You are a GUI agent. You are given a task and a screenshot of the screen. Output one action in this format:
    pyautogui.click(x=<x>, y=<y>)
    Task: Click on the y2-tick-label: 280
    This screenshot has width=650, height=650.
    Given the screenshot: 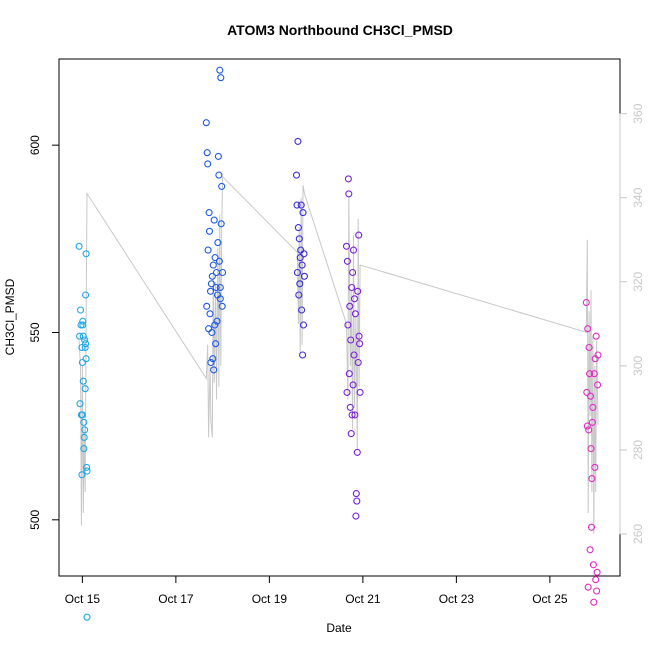 What is the action you would take?
    pyautogui.click(x=638, y=450)
    